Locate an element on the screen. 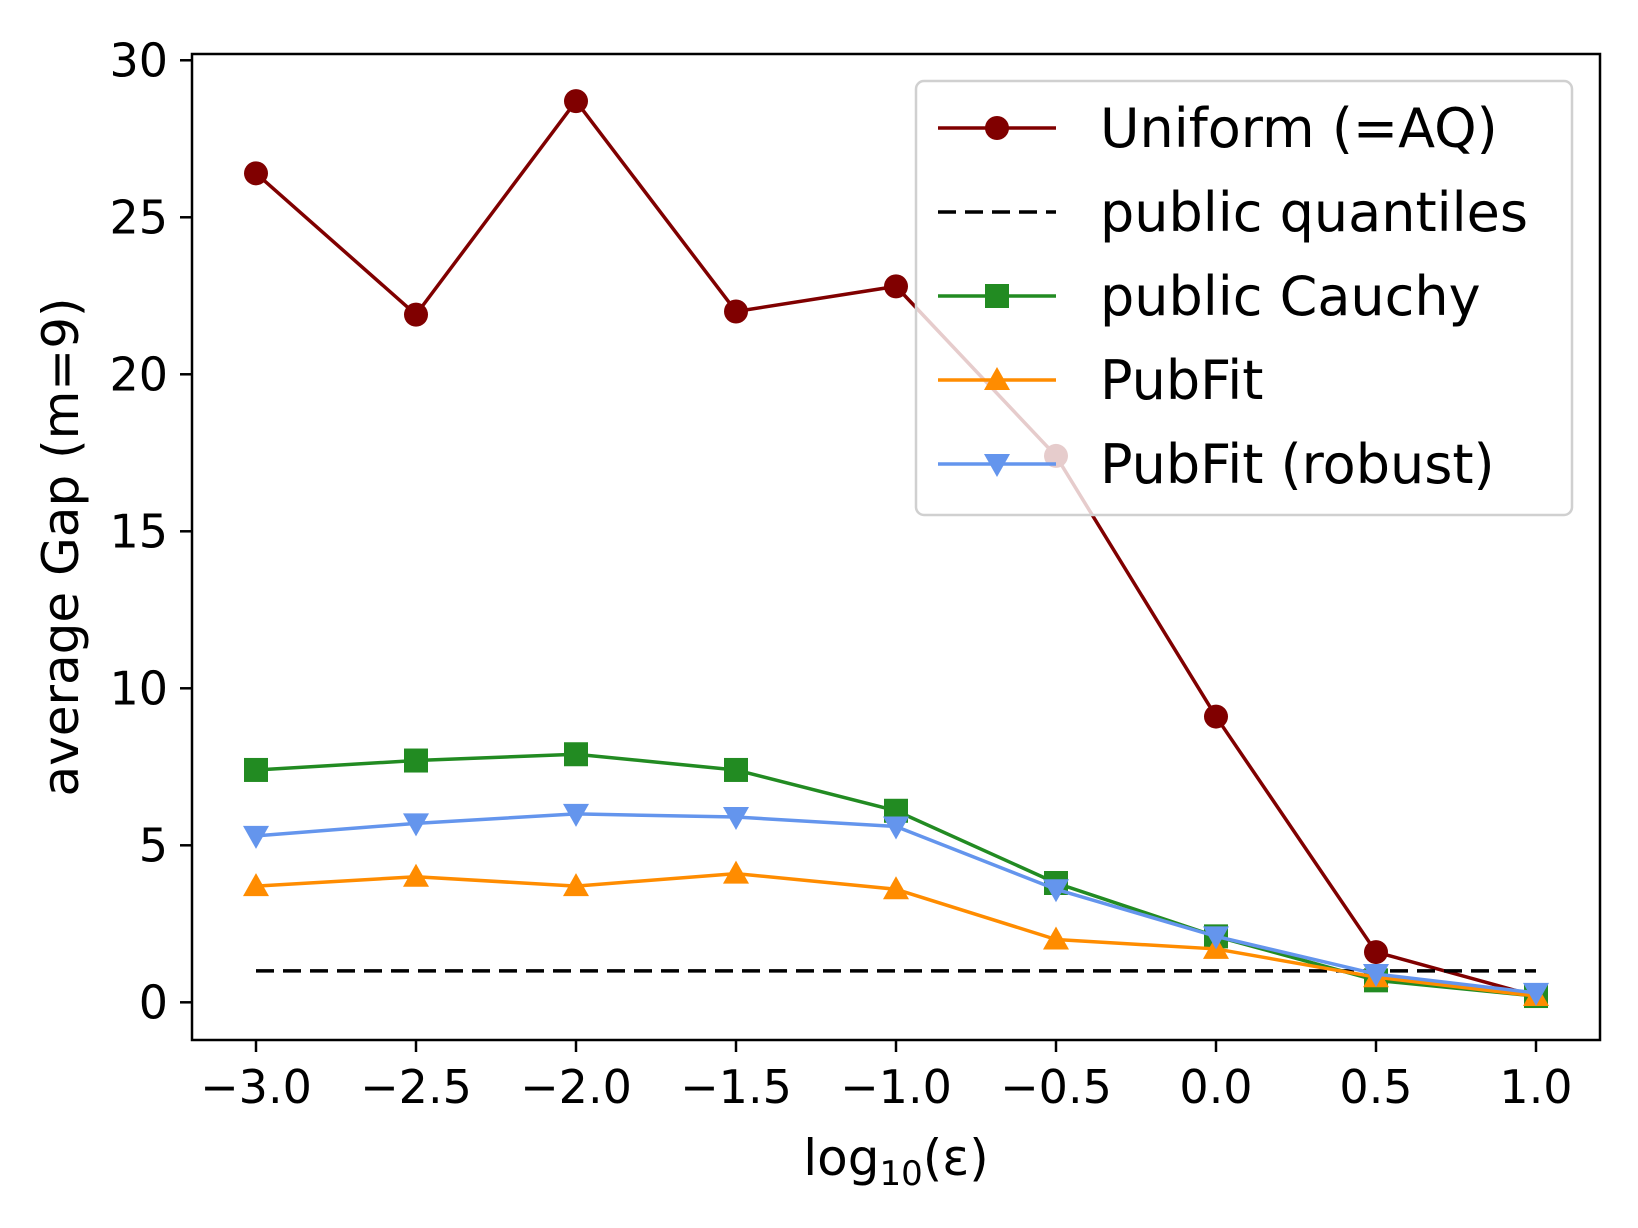 The image size is (1638, 1228). legend-item: public Cauchy is located at coordinates (1209, 296).